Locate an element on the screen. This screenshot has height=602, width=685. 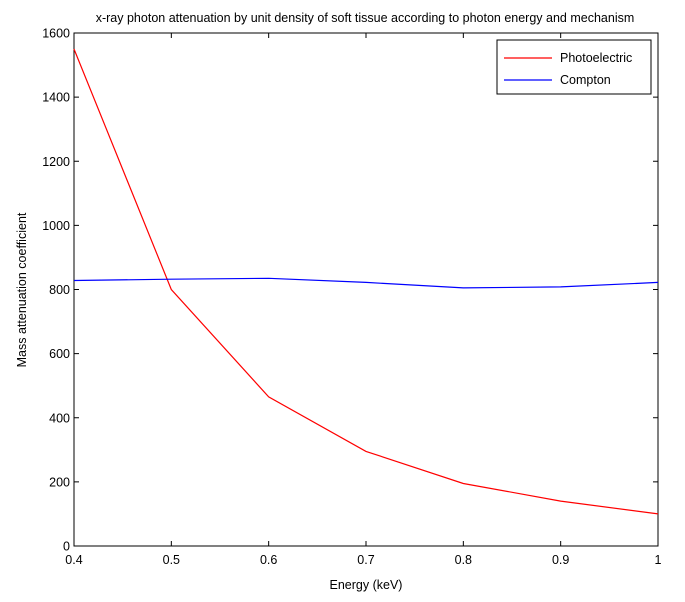
y-tick-label: 400 is located at coordinates (59, 418).